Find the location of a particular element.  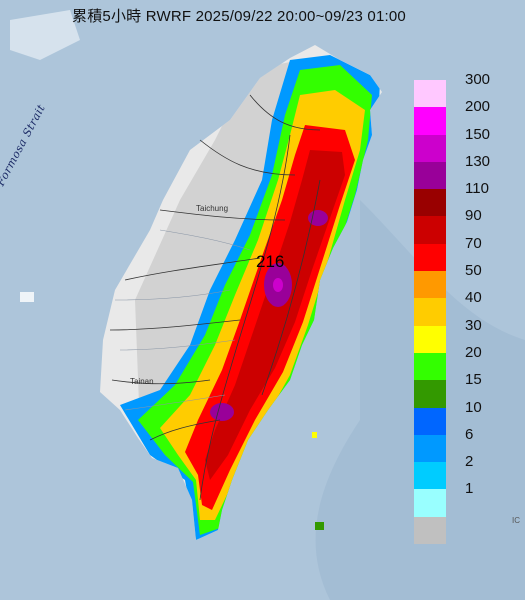

legend-item: 70 is located at coordinates (467, 253).